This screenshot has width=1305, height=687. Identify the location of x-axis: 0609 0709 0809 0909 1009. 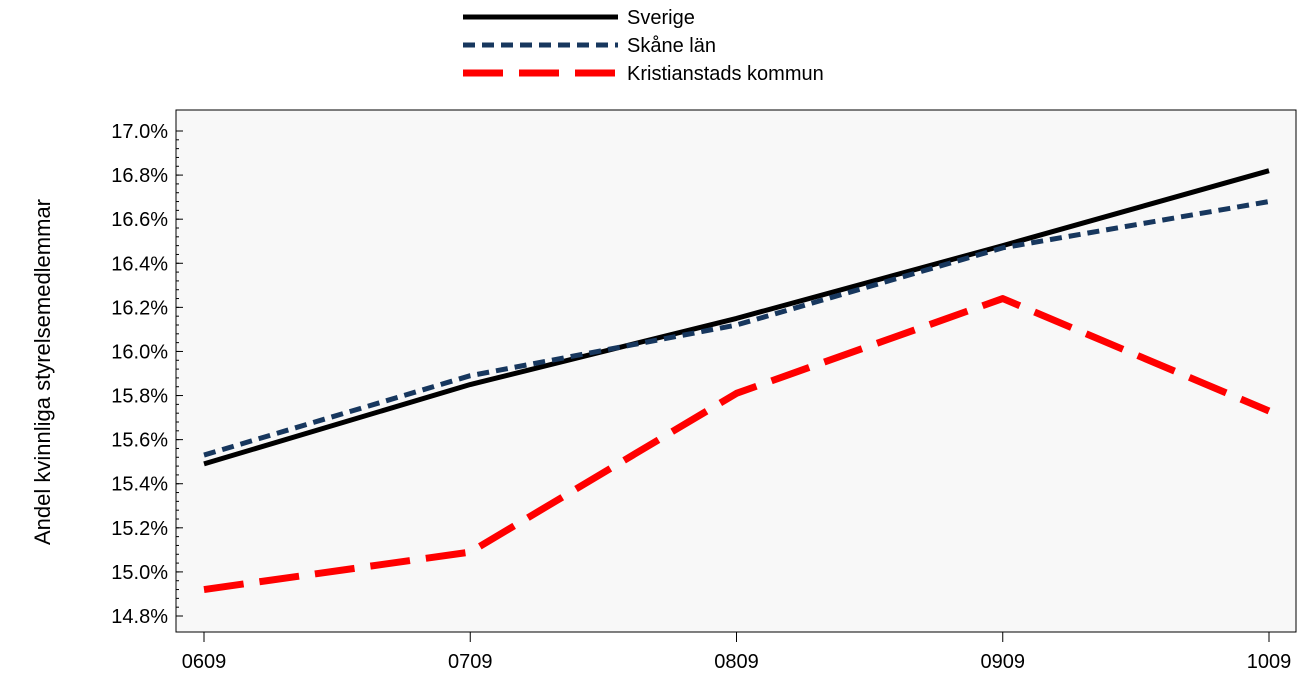
(737, 652).